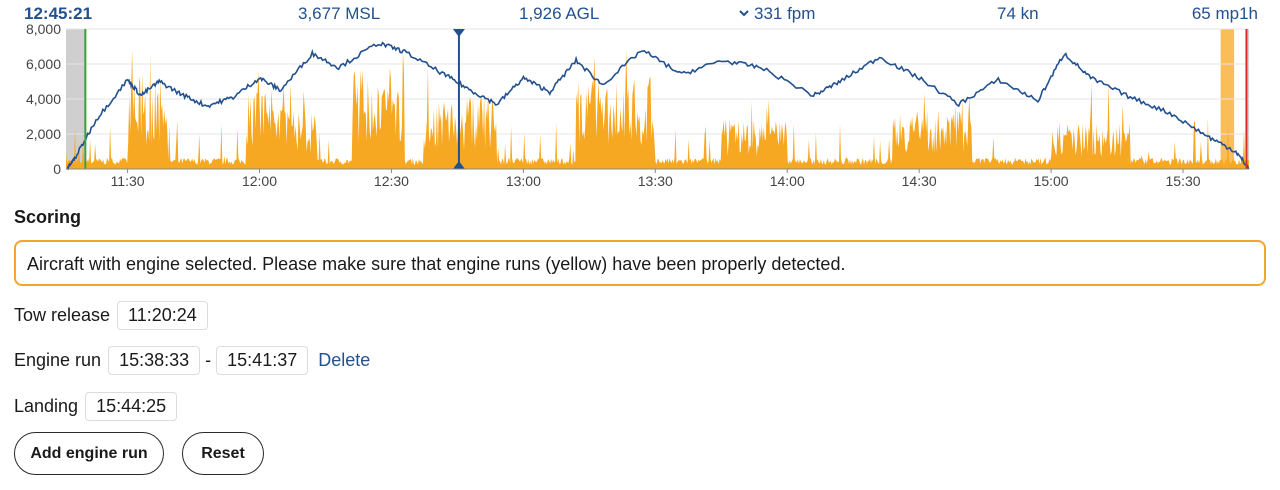 The image size is (1280, 490). Describe the element at coordinates (57, 169) in the screenshot. I see `y-tick-label: 0` at that location.